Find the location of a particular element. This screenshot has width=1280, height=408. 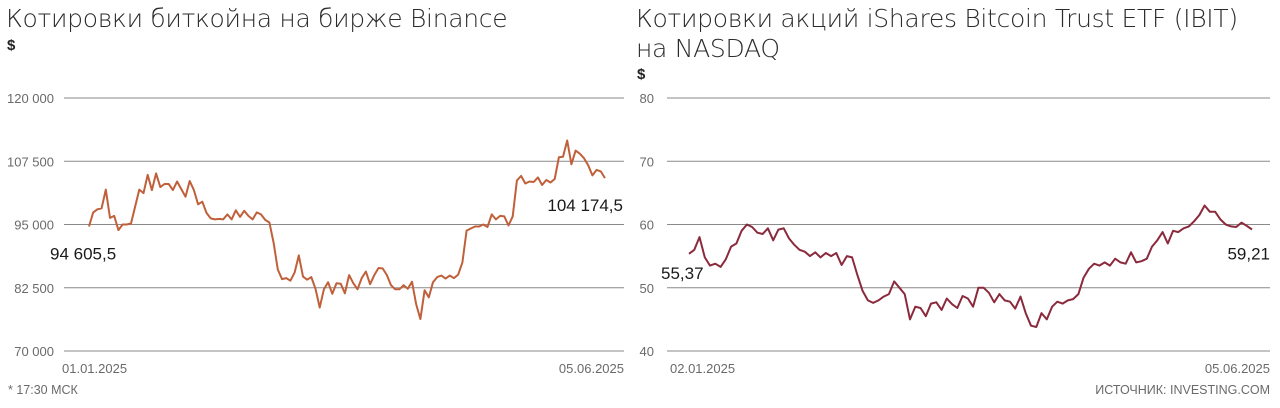

chart-title-bitcoin: Котировки биткойна на бирже Binance is located at coordinates (257, 18).